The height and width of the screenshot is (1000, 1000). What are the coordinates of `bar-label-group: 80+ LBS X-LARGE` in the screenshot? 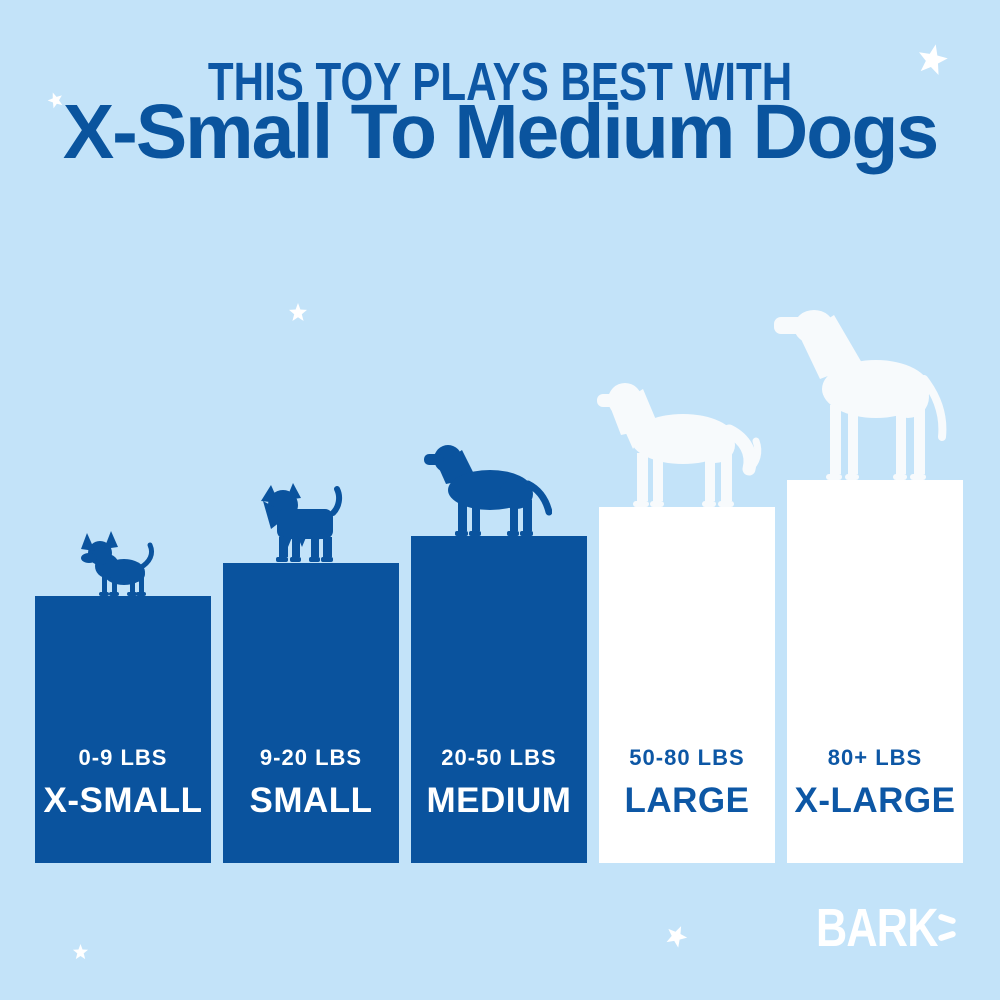 It's located at (875, 783).